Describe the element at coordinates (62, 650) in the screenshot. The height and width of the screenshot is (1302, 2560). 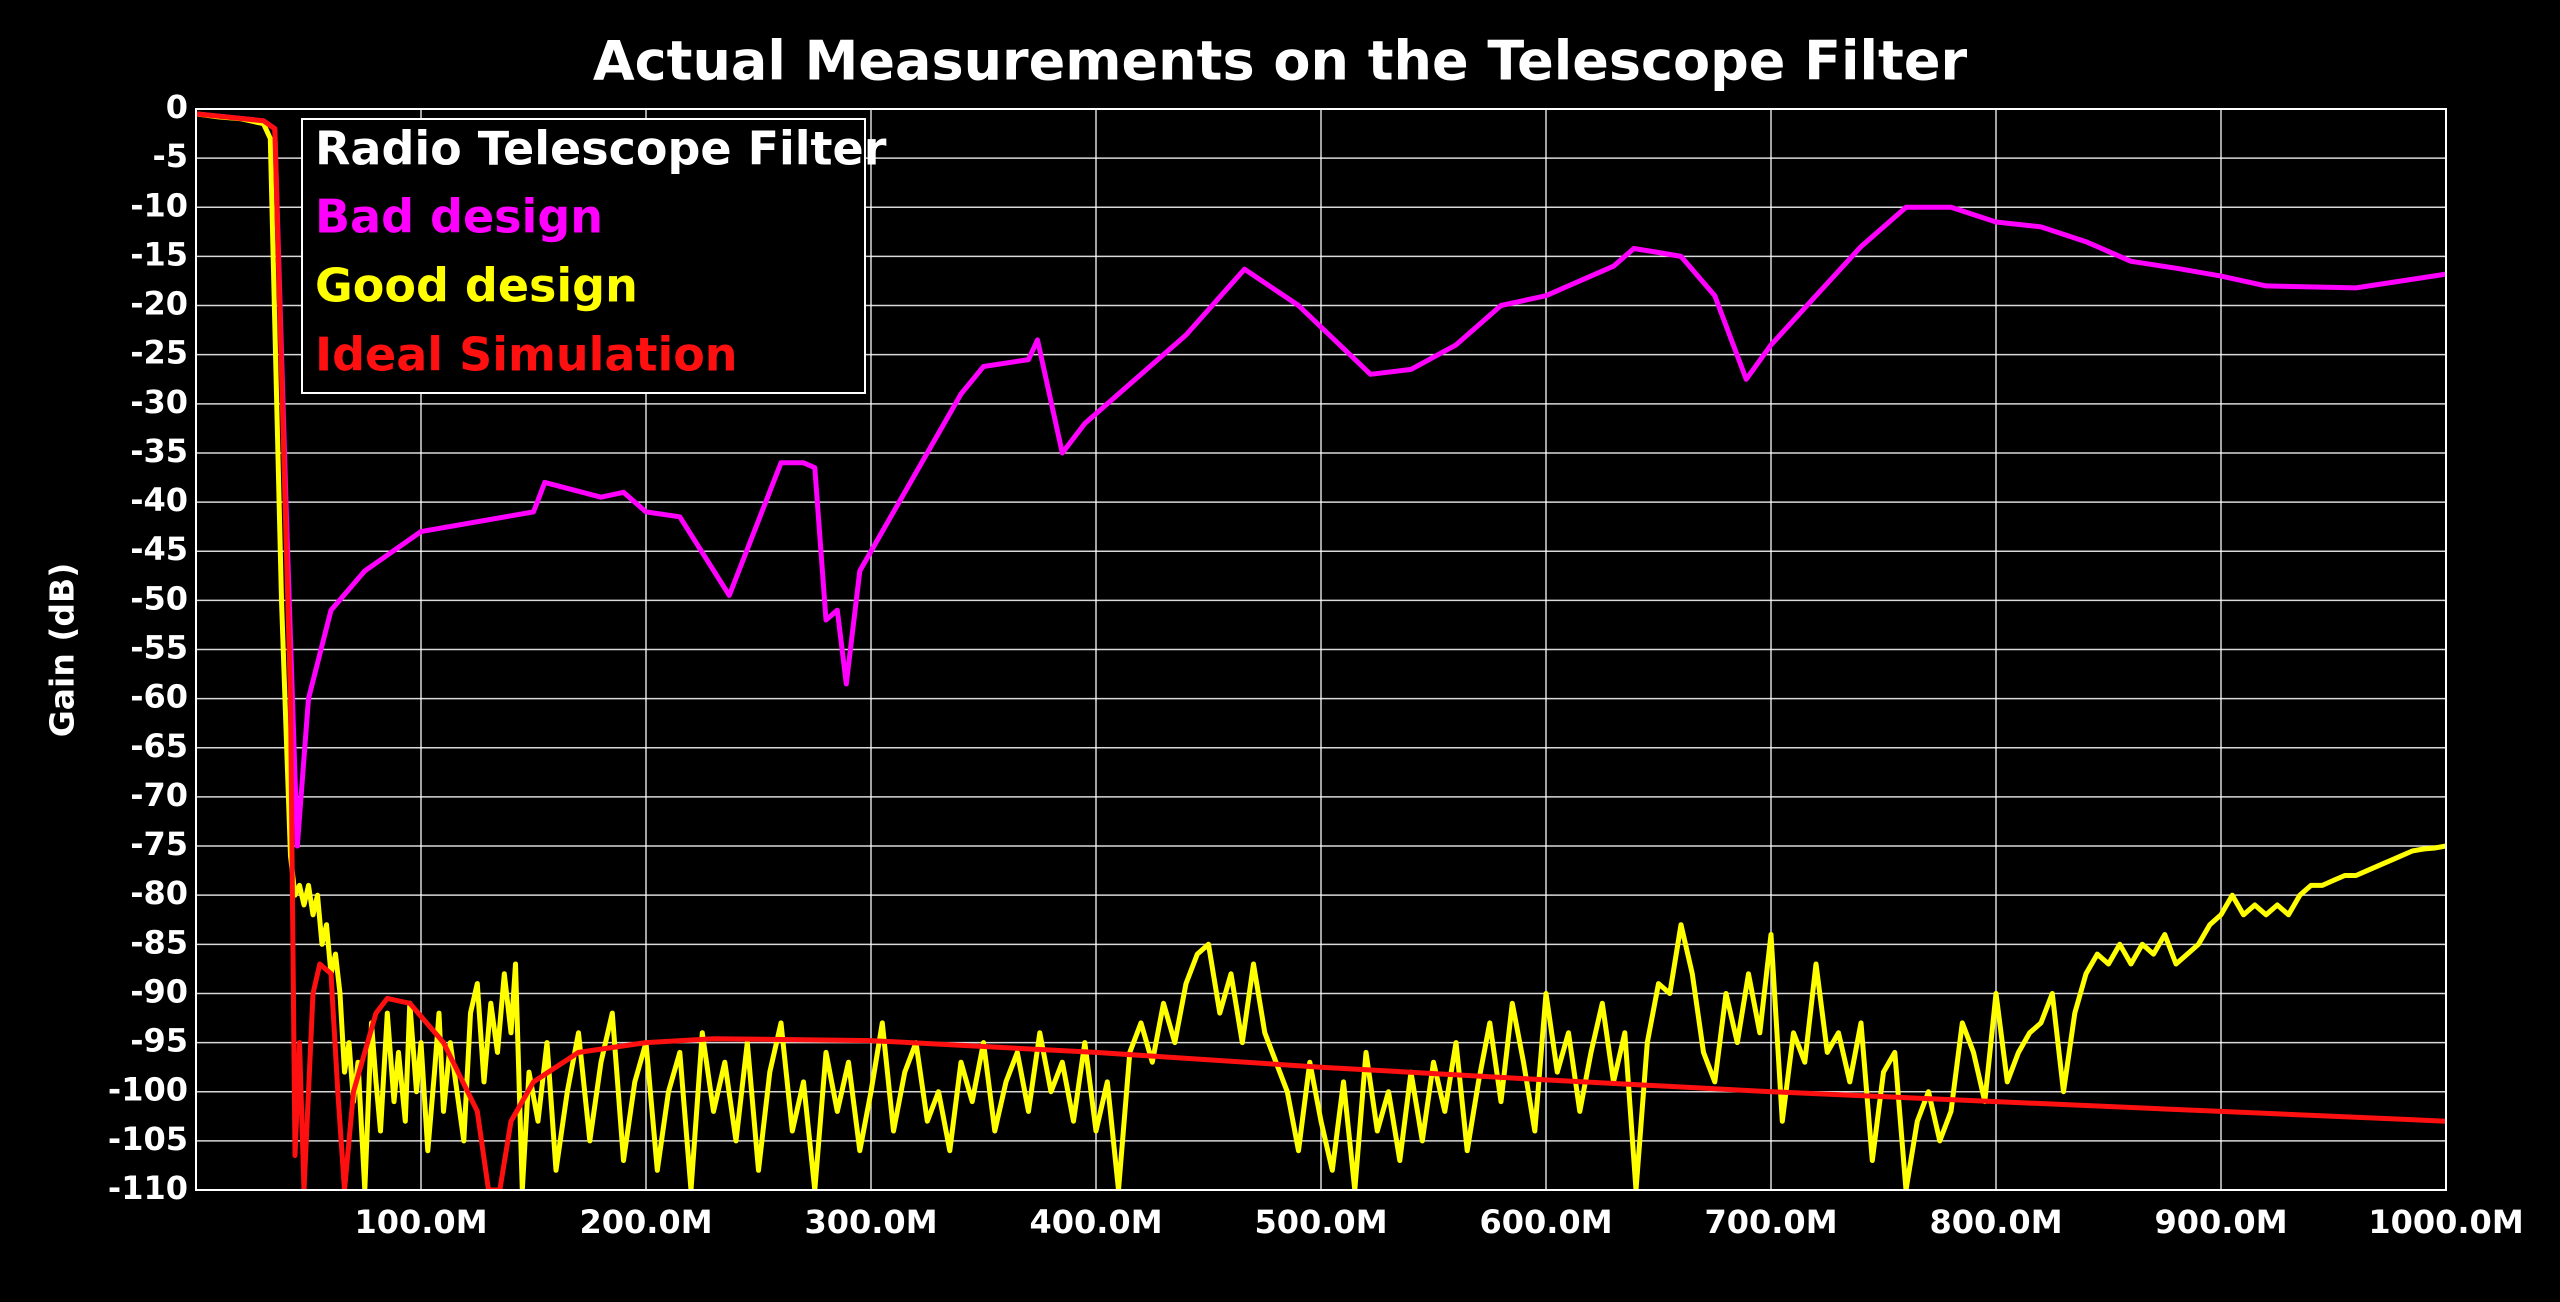
I see `y-axis-label: Gain (dB)` at that location.